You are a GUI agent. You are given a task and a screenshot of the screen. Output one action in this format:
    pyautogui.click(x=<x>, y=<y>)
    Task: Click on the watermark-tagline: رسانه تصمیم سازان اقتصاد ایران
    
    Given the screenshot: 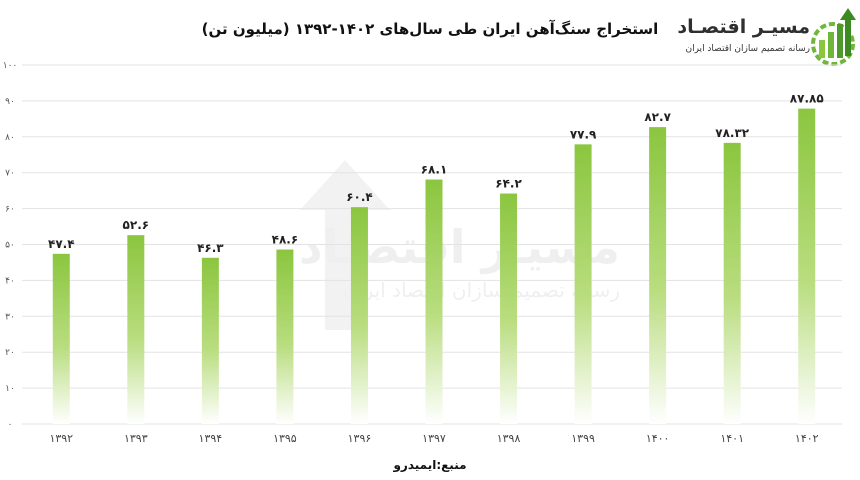 What is the action you would take?
    pyautogui.click(x=481, y=290)
    